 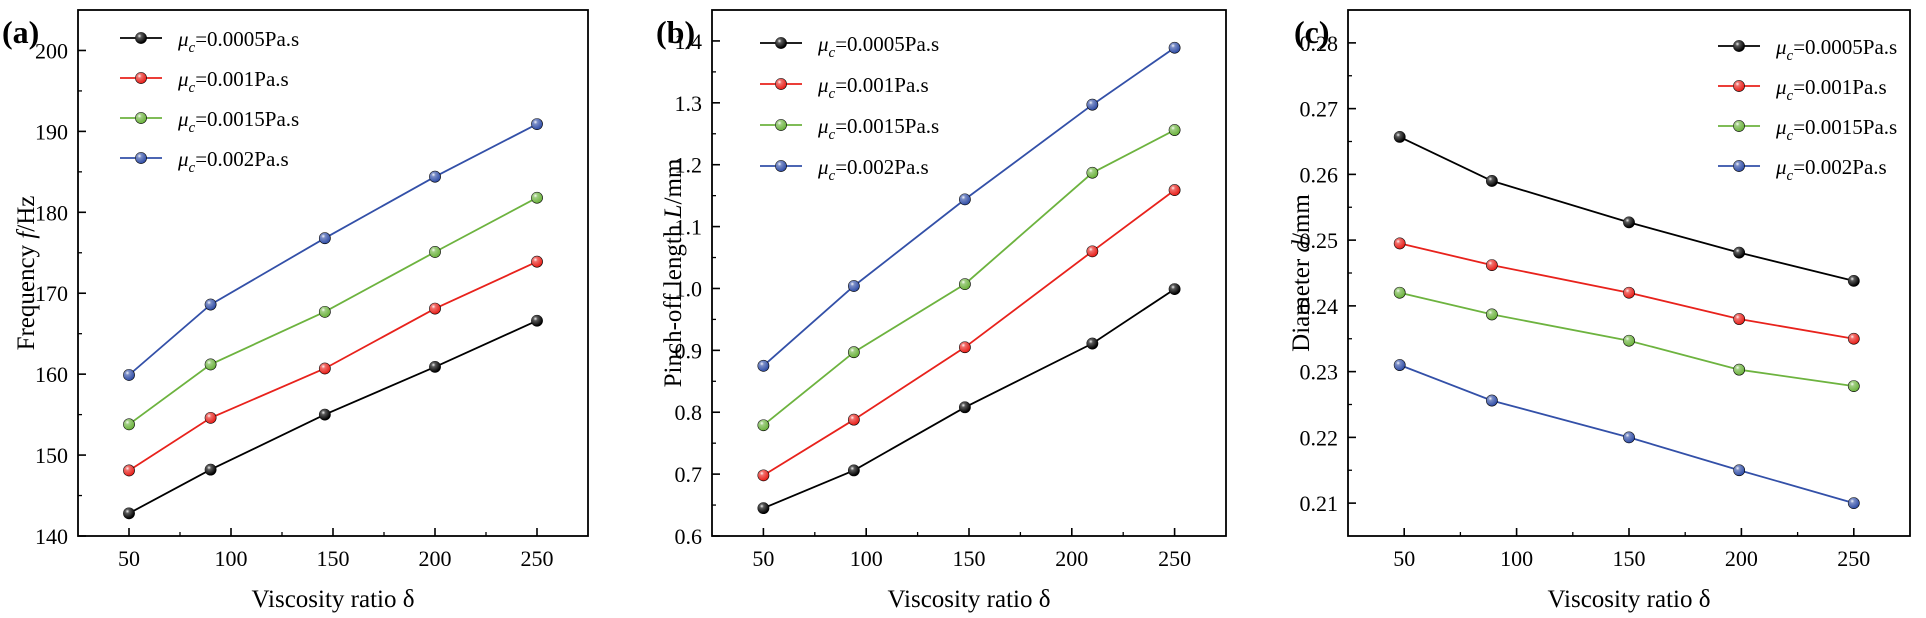 What do you see at coordinates (1319, 306) in the screenshot?
I see `y-tick-label: 0.24` at bounding box center [1319, 306].